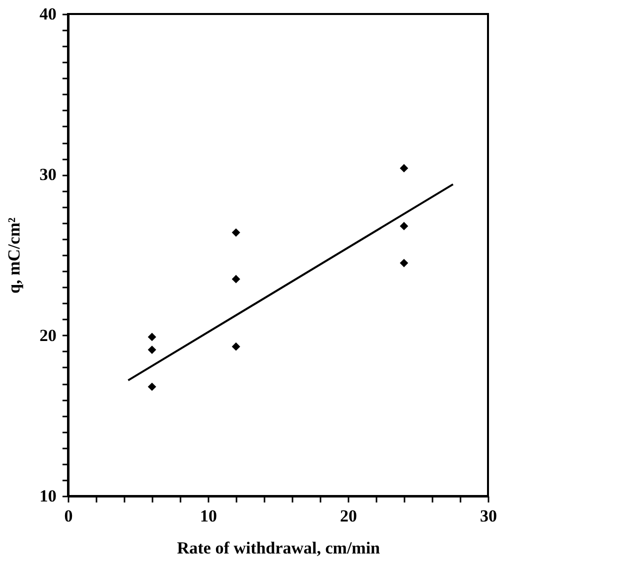  What do you see at coordinates (208, 516) in the screenshot?
I see `x-tick-label: 10` at bounding box center [208, 516].